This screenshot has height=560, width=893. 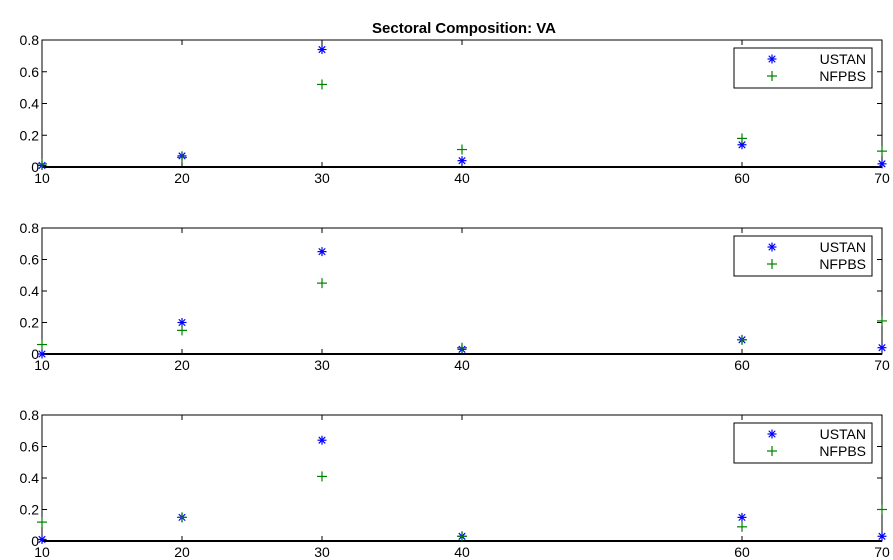 What do you see at coordinates (464, 28) in the screenshot?
I see `figure-title: Sectoral Composition: VA` at bounding box center [464, 28].